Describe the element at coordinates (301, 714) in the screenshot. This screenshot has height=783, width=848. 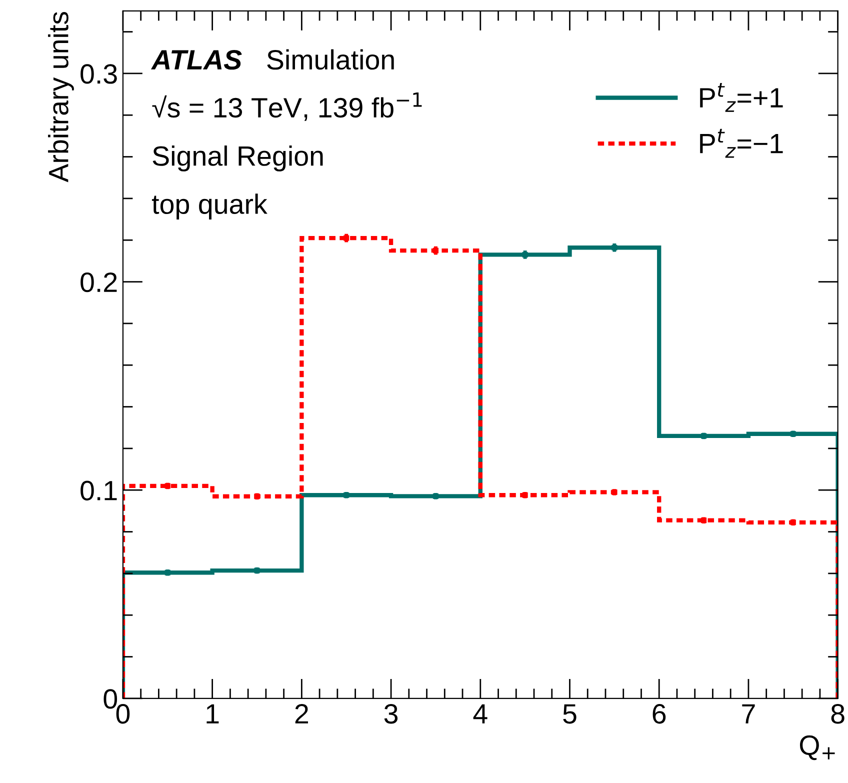
I see `x-tick-label: 2` at that location.